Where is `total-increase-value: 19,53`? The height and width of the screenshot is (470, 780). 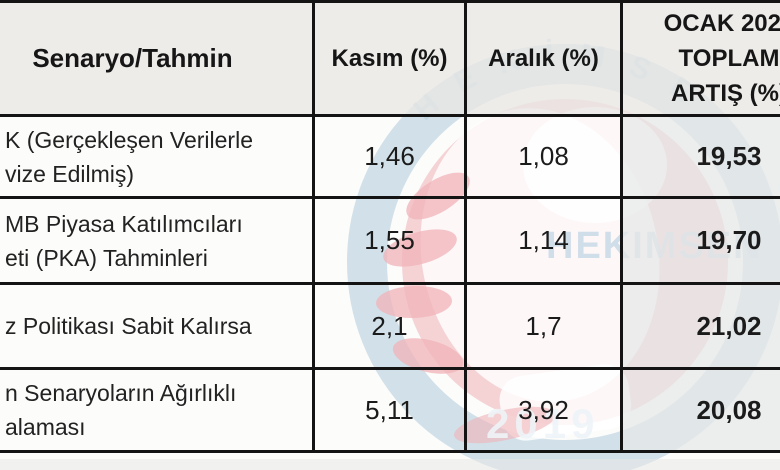 total-increase-value: 19,53 is located at coordinates (700, 156).